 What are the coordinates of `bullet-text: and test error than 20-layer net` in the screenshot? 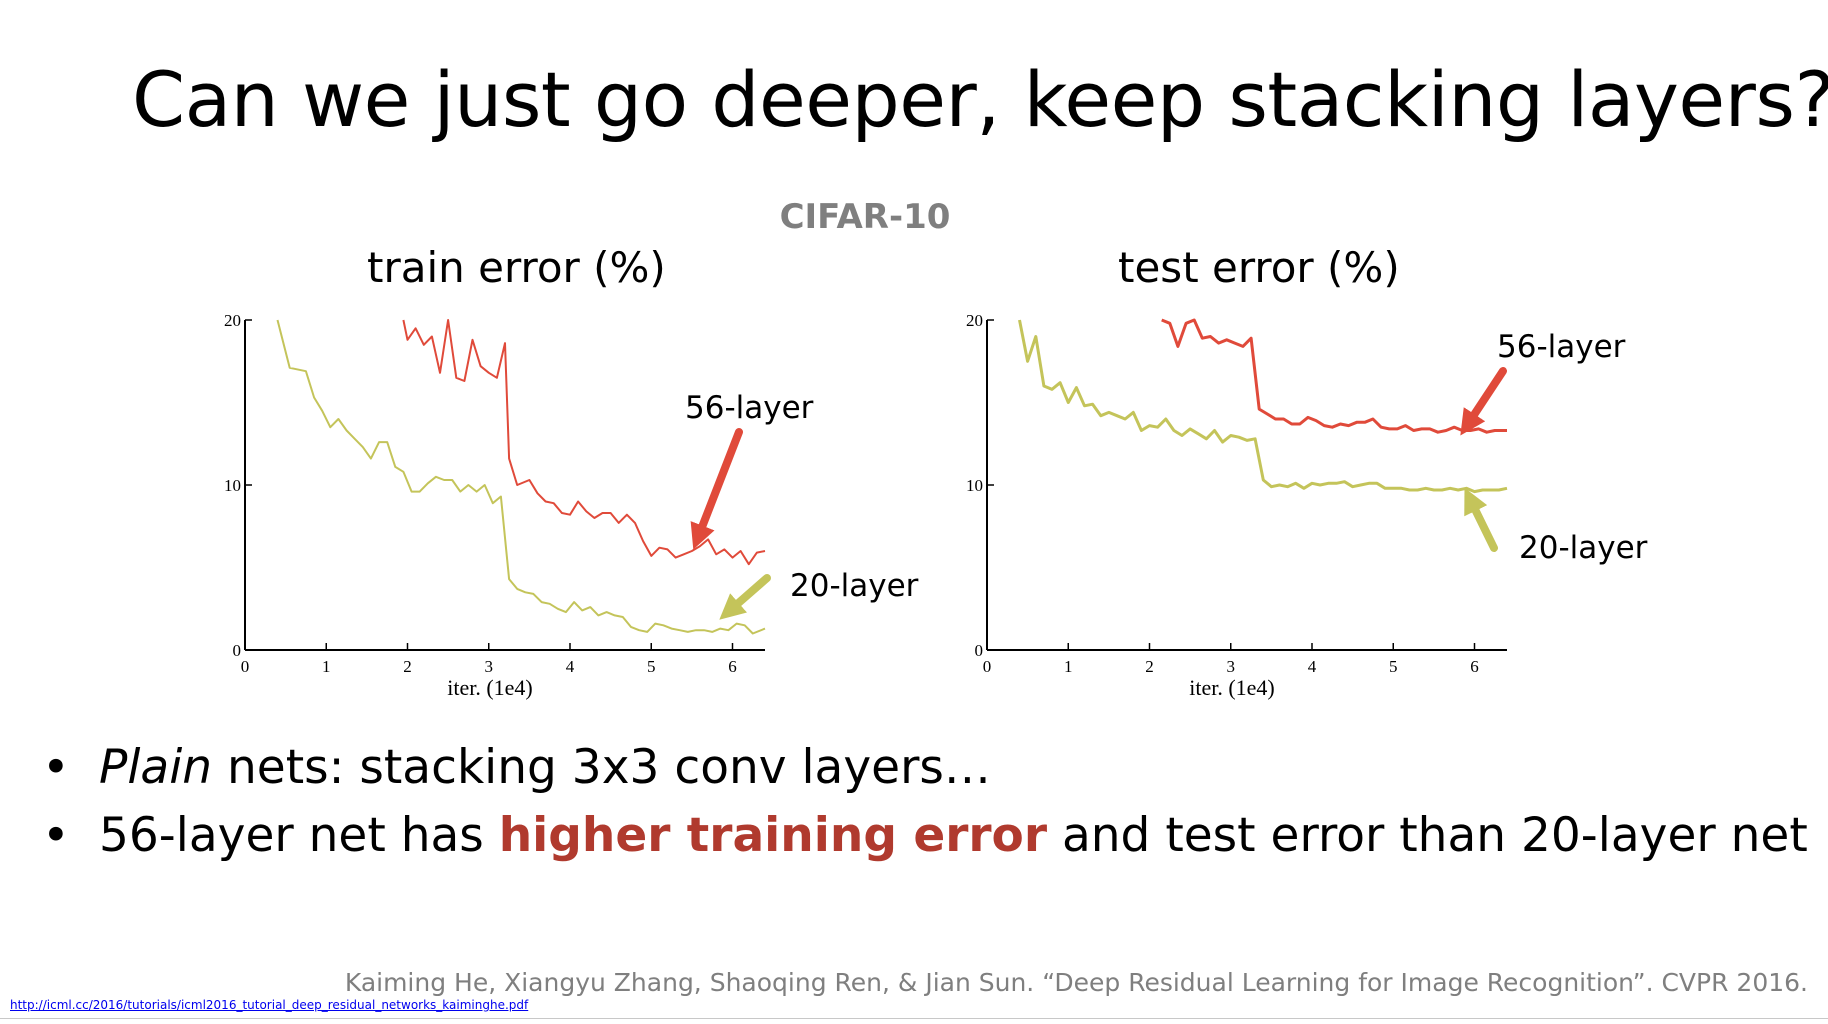 It's located at (1427, 835).